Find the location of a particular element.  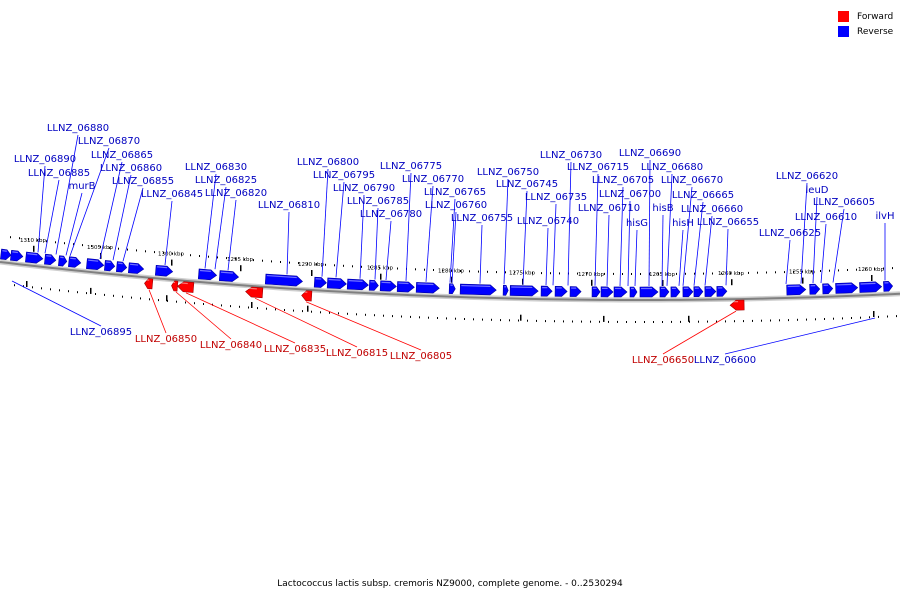

legend-item-reverse: Reverse is located at coordinates (865, 31).